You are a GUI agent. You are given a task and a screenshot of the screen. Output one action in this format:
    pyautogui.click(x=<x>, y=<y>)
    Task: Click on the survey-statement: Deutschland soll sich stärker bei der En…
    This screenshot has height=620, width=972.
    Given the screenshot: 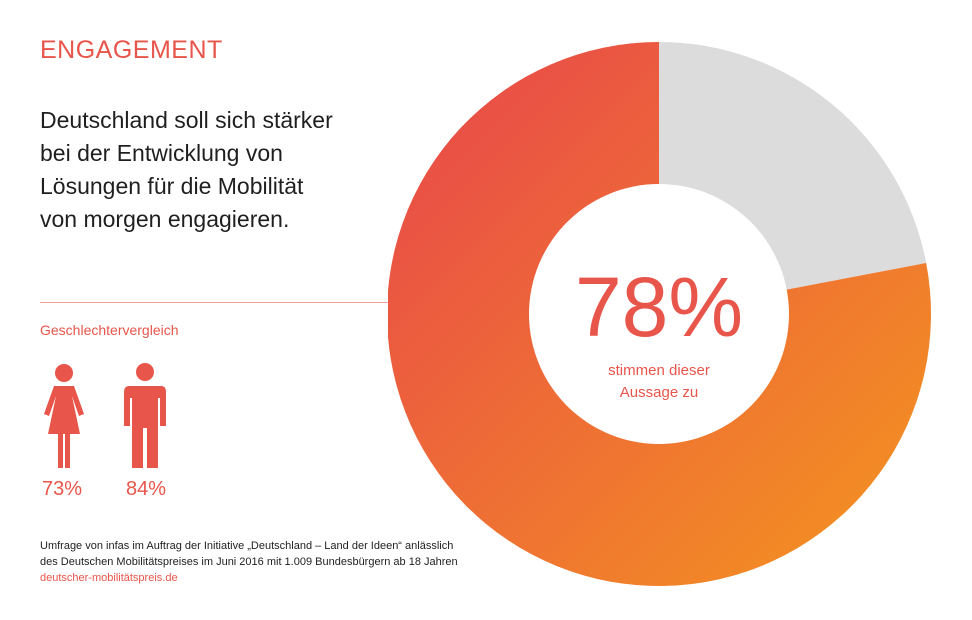 What is the action you would take?
    pyautogui.click(x=215, y=170)
    